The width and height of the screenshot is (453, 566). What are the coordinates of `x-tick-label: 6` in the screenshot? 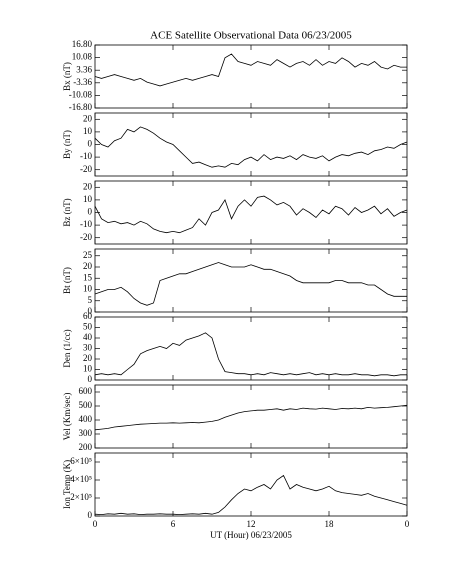 It's located at (173, 524).